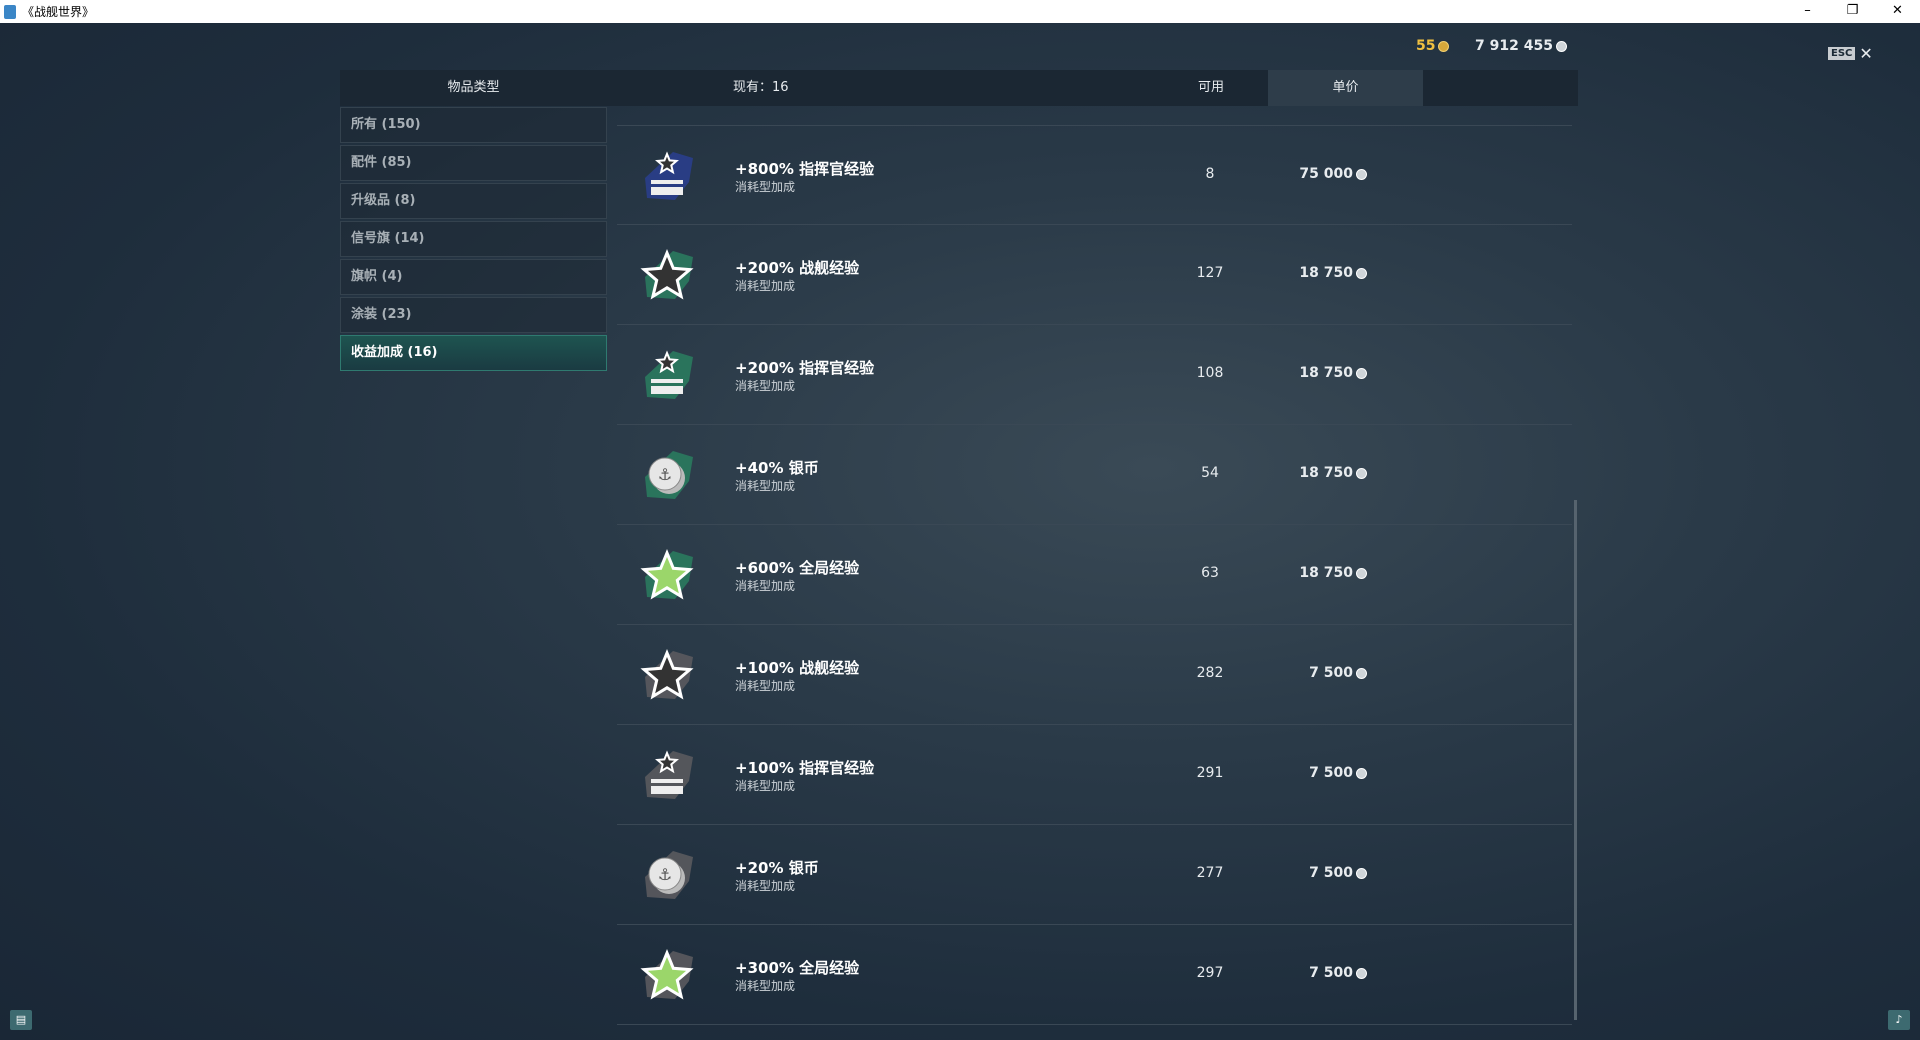  What do you see at coordinates (1094, 275) in the screenshot?
I see `item-row: +200% 战舰经验 消耗型加成 127 18 750` at bounding box center [1094, 275].